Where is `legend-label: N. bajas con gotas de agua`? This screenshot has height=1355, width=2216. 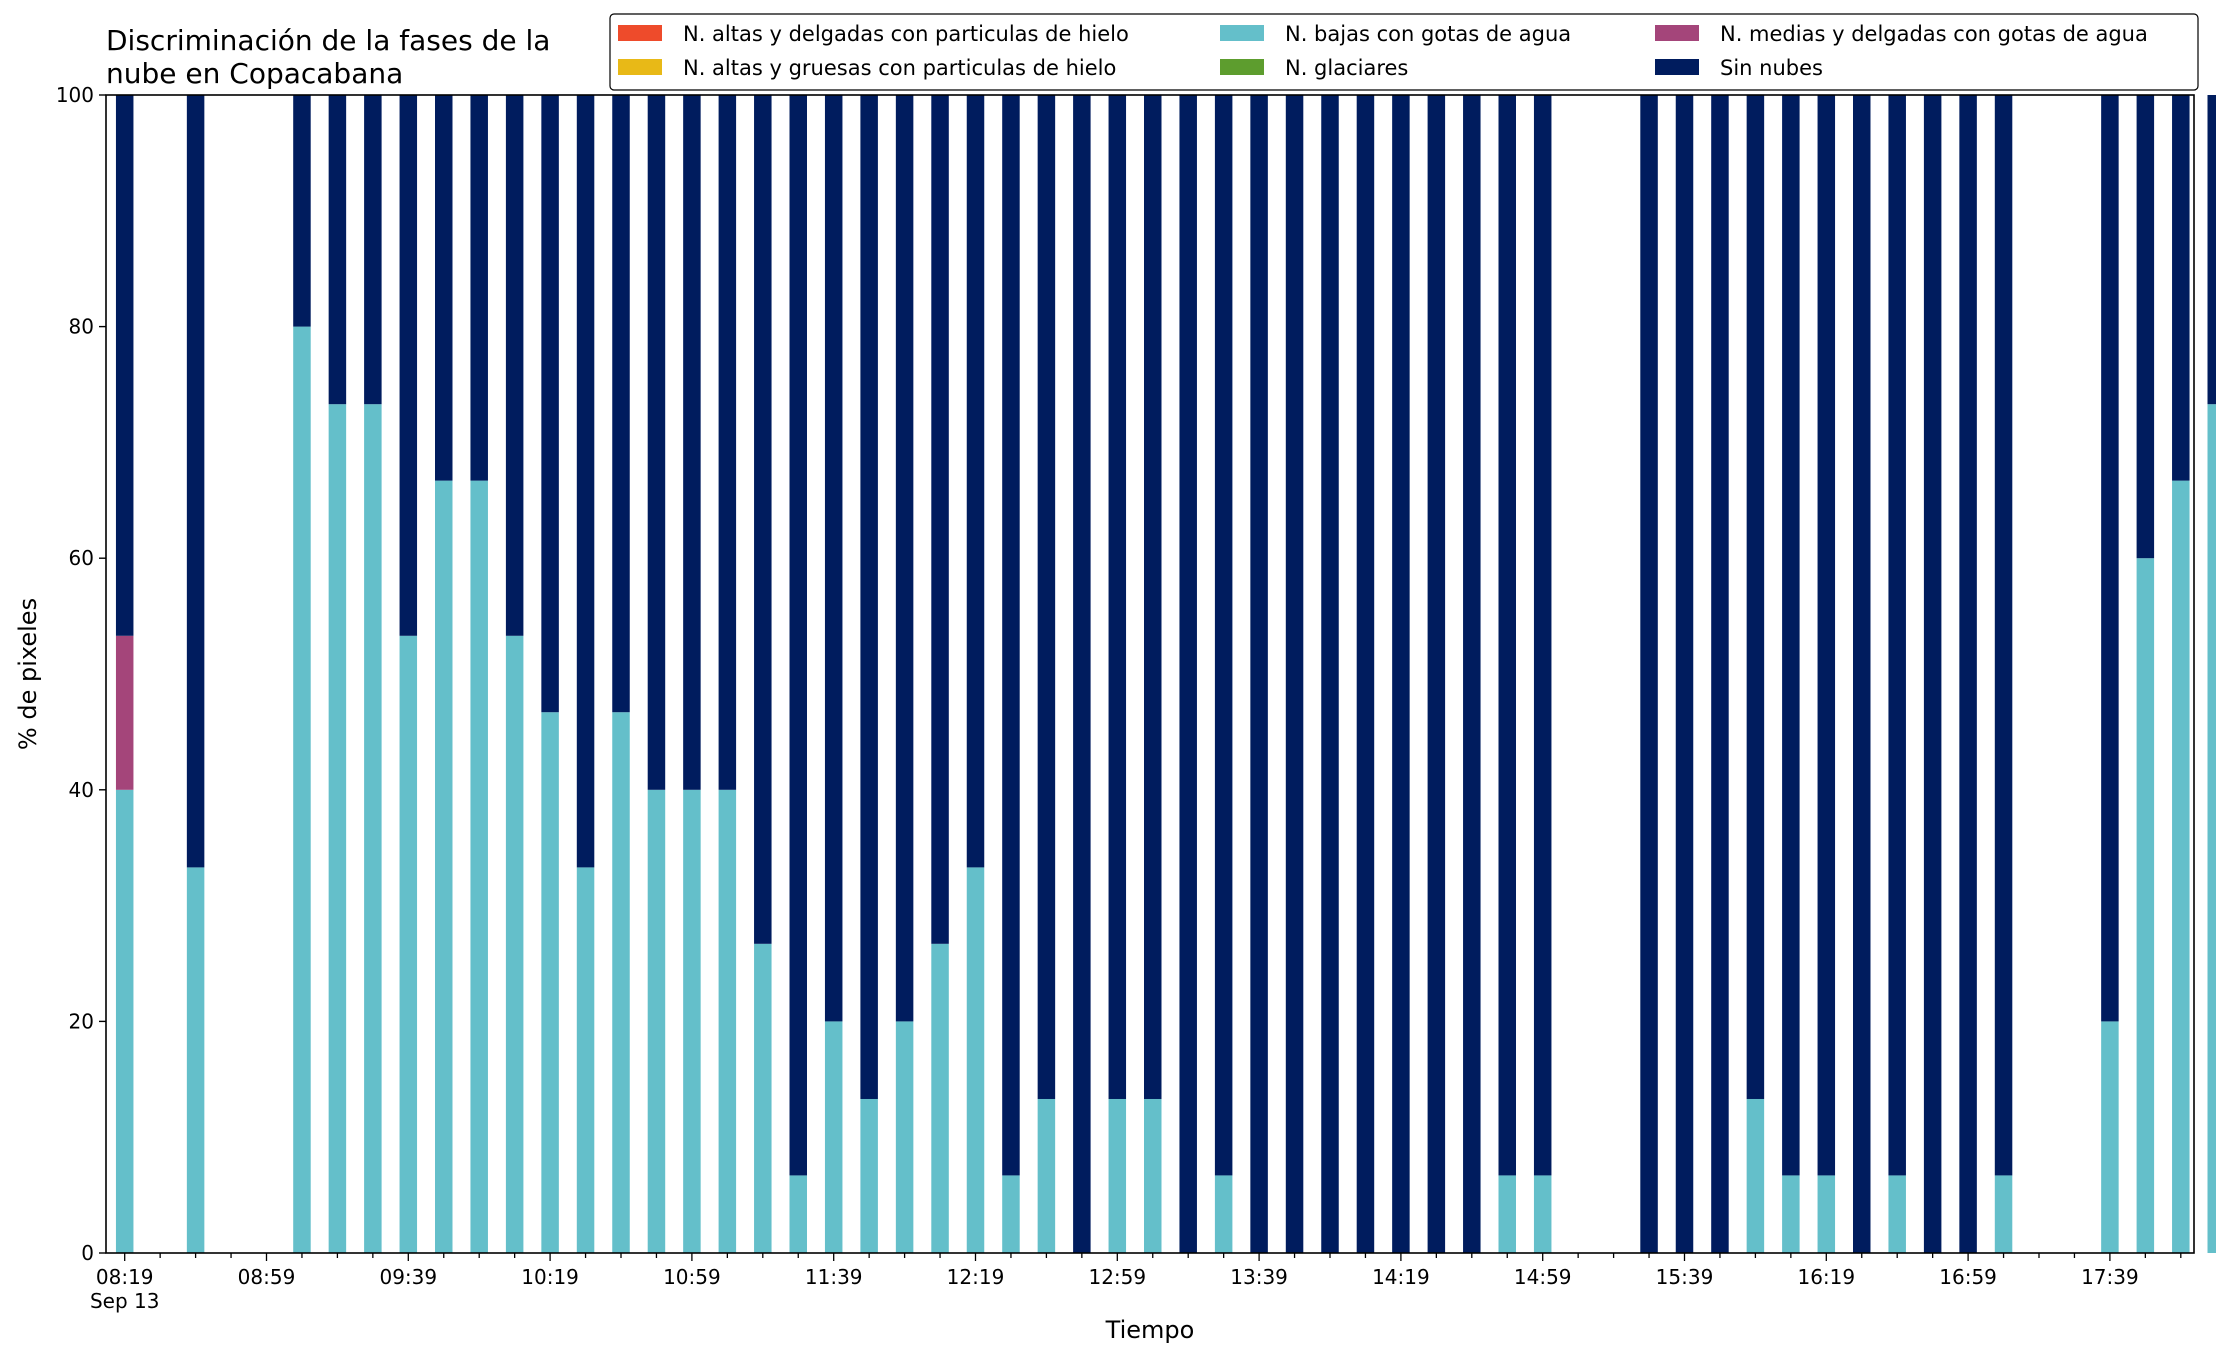
legend-label: N. bajas con gotas de agua is located at coordinates (1428, 34).